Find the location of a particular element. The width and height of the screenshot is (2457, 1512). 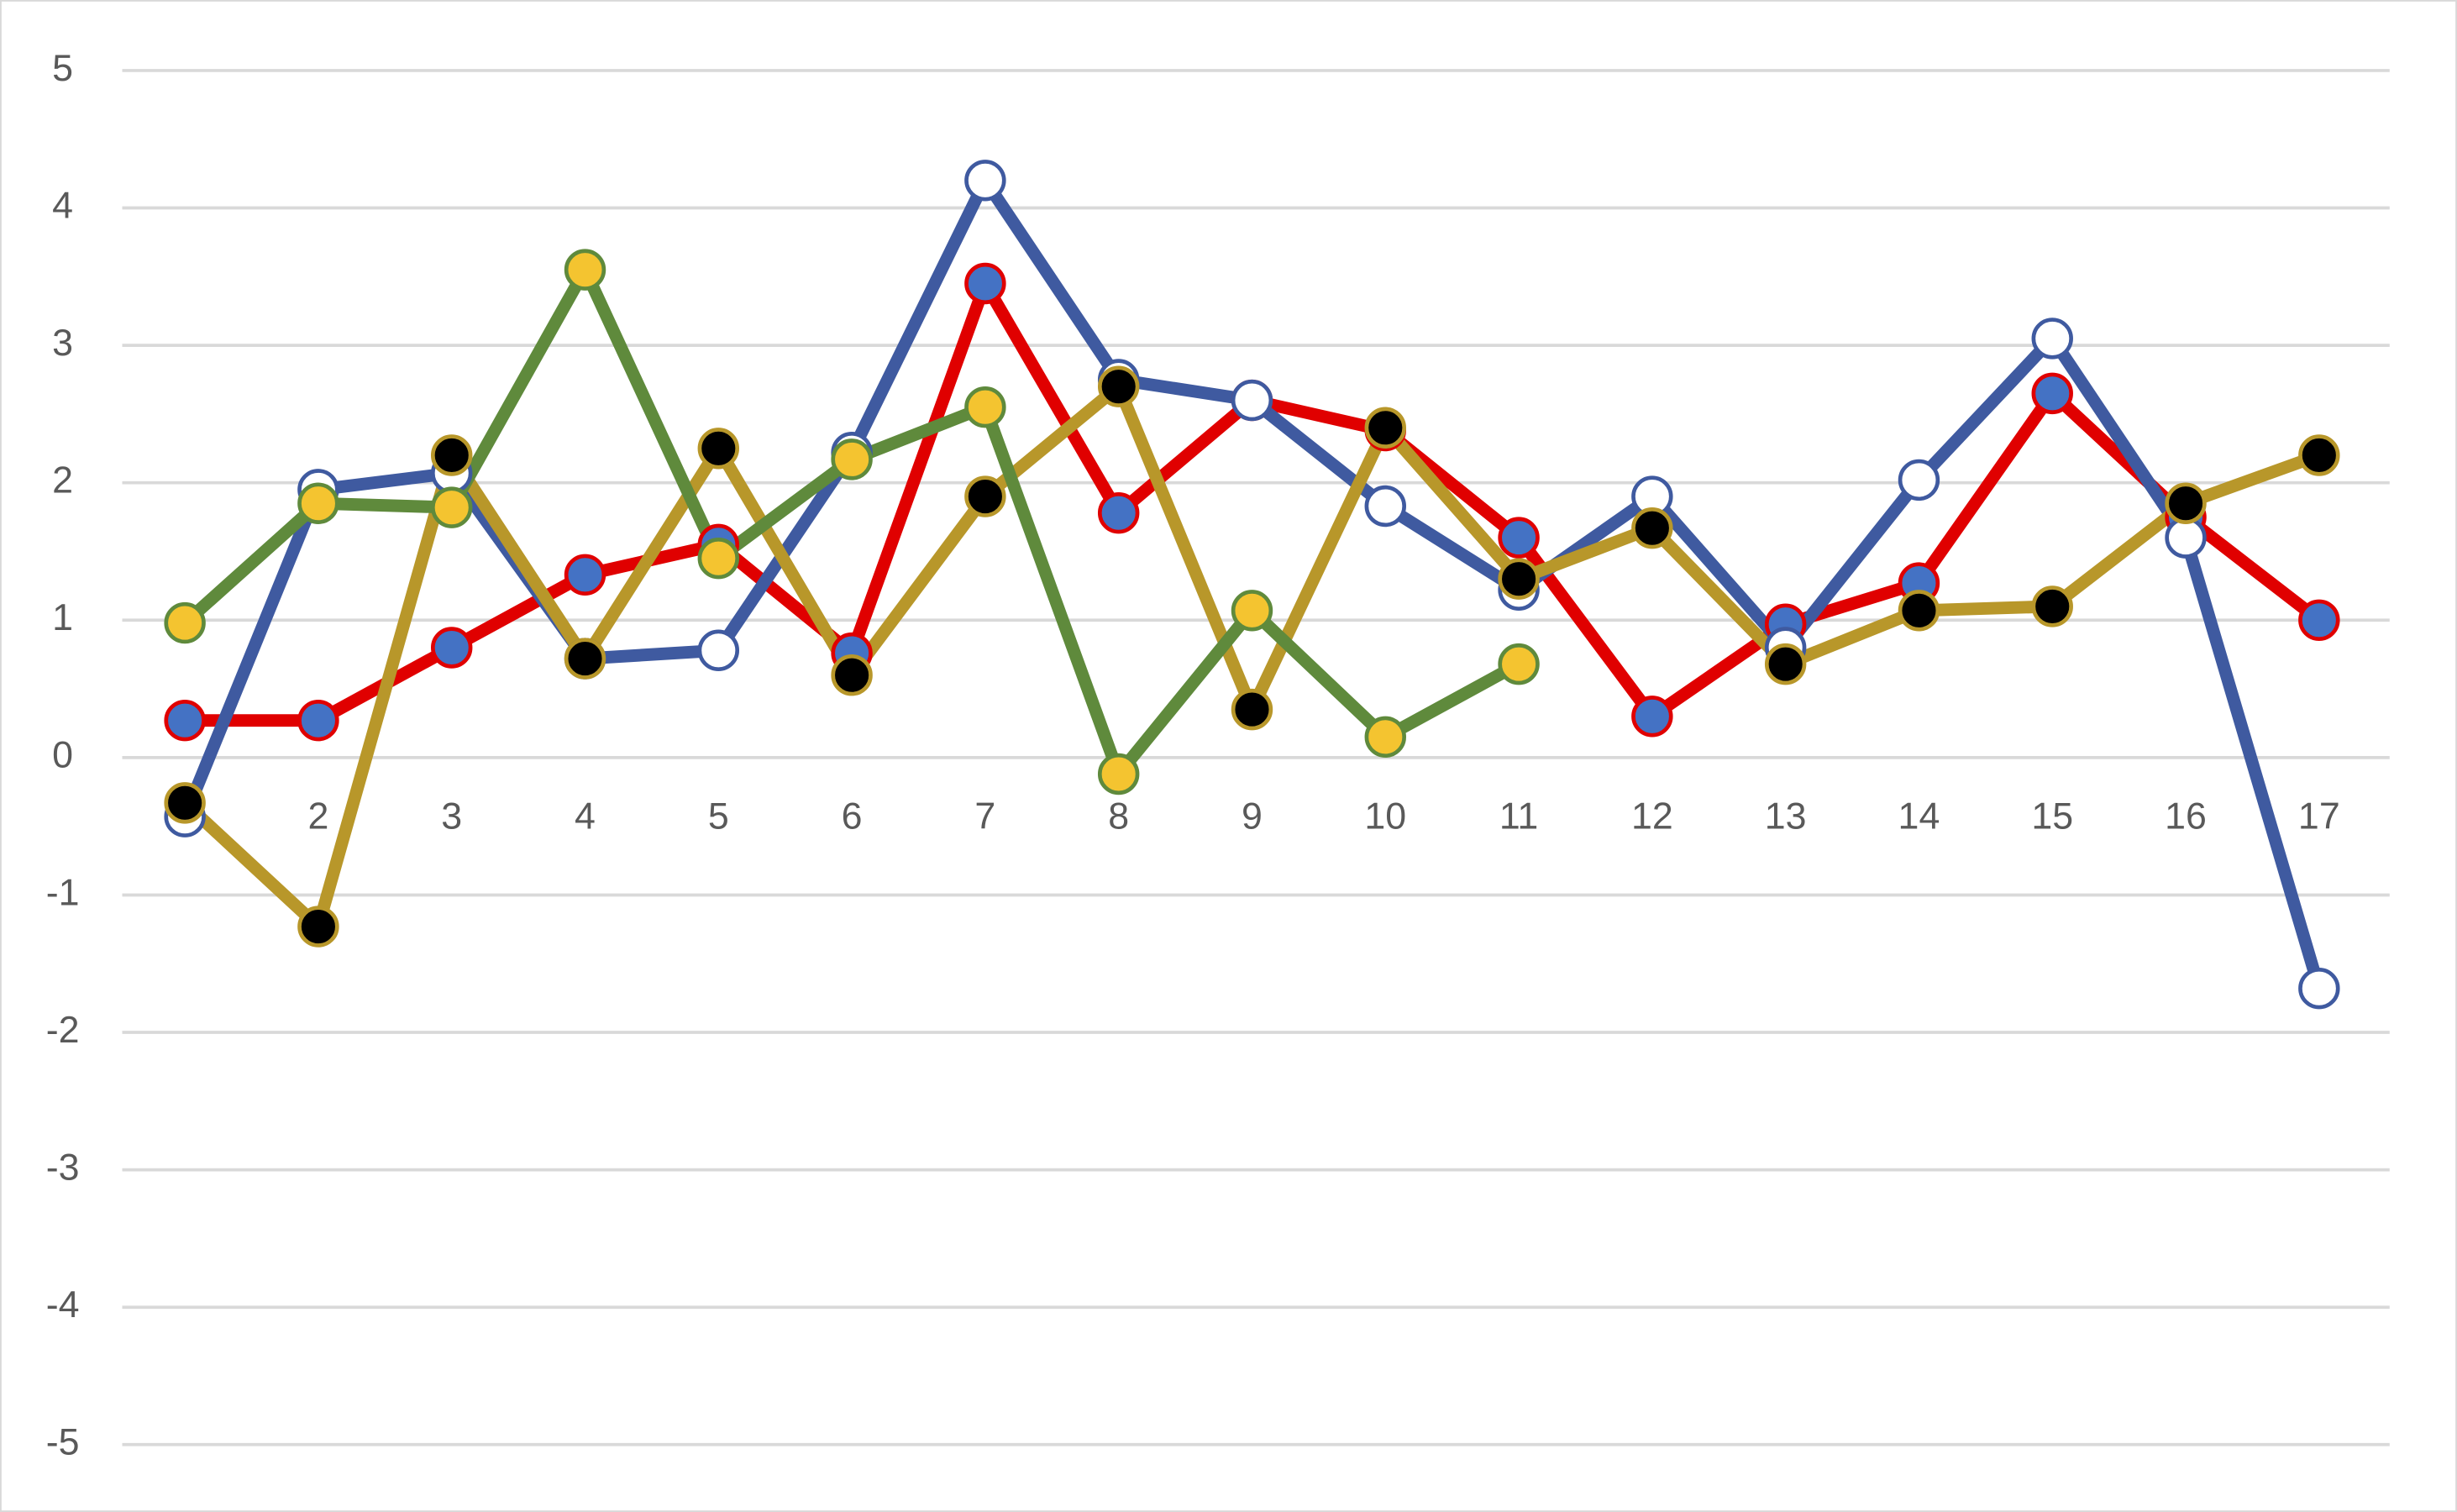

y-tick-label: 5 is located at coordinates (62, 68).